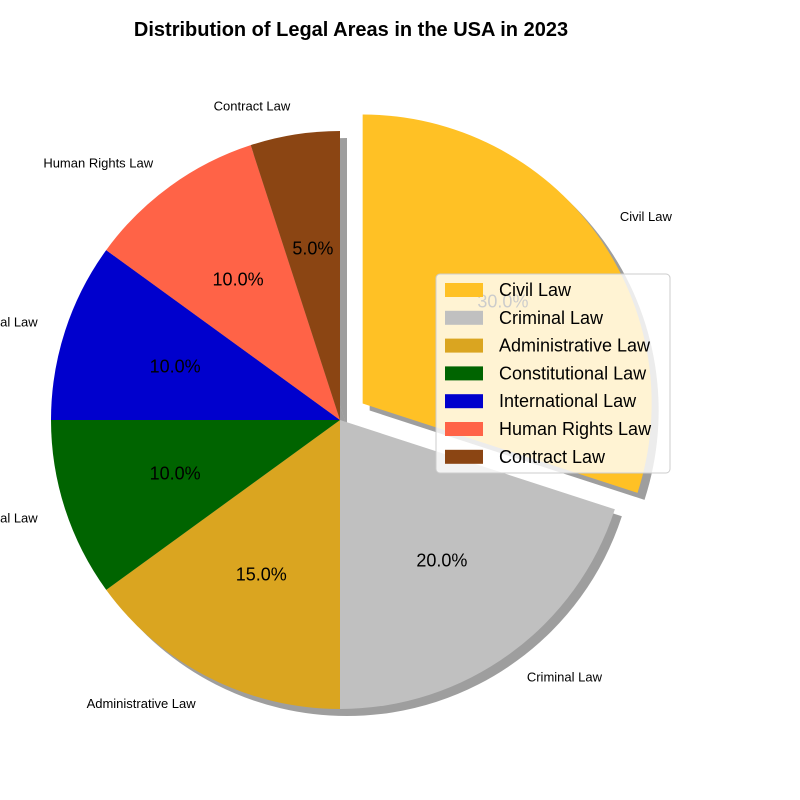  Describe the element at coordinates (646, 216) in the screenshot. I see `slice-label-civil-law: Civil Law` at that location.